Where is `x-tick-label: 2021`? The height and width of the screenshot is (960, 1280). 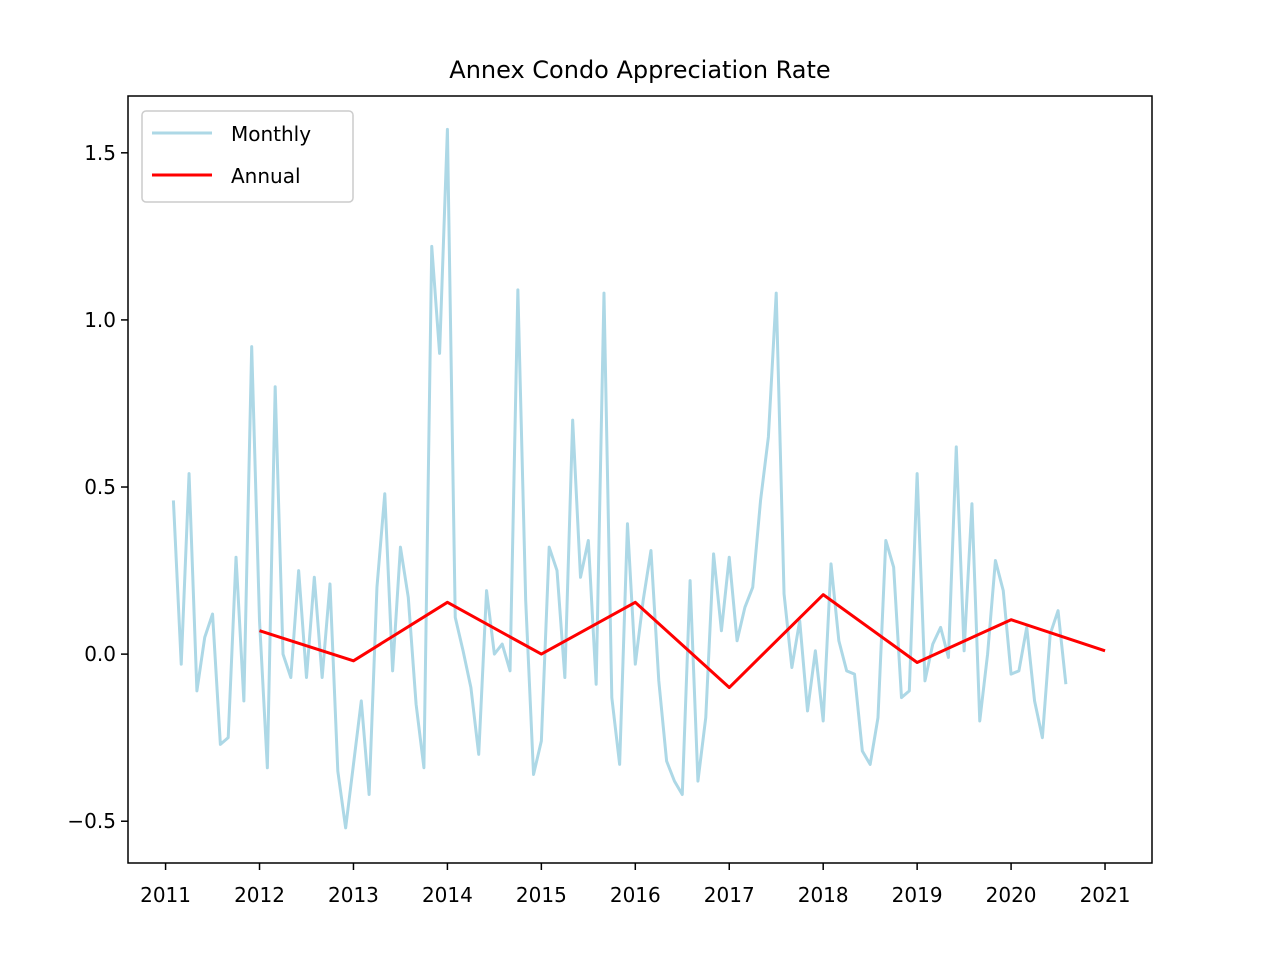 x-tick-label: 2021 is located at coordinates (1105, 895).